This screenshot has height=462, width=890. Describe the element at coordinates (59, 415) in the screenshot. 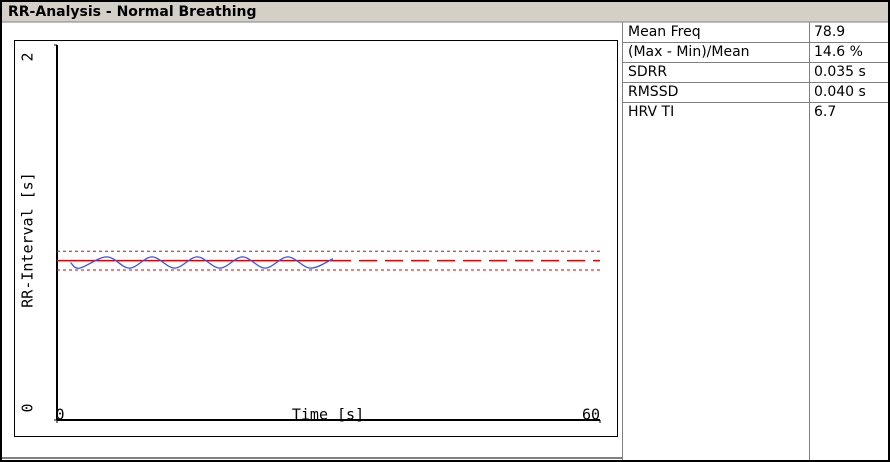

I see `x-tick-label: 0` at that location.